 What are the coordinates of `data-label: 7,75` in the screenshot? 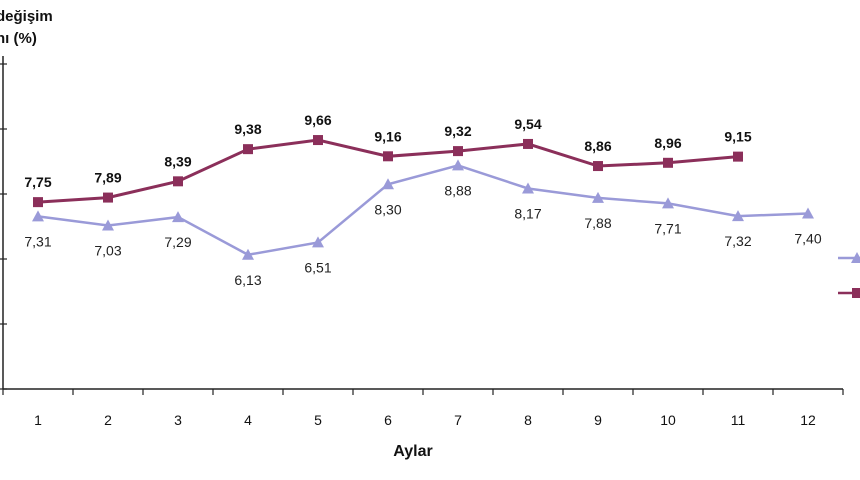 It's located at (37, 182).